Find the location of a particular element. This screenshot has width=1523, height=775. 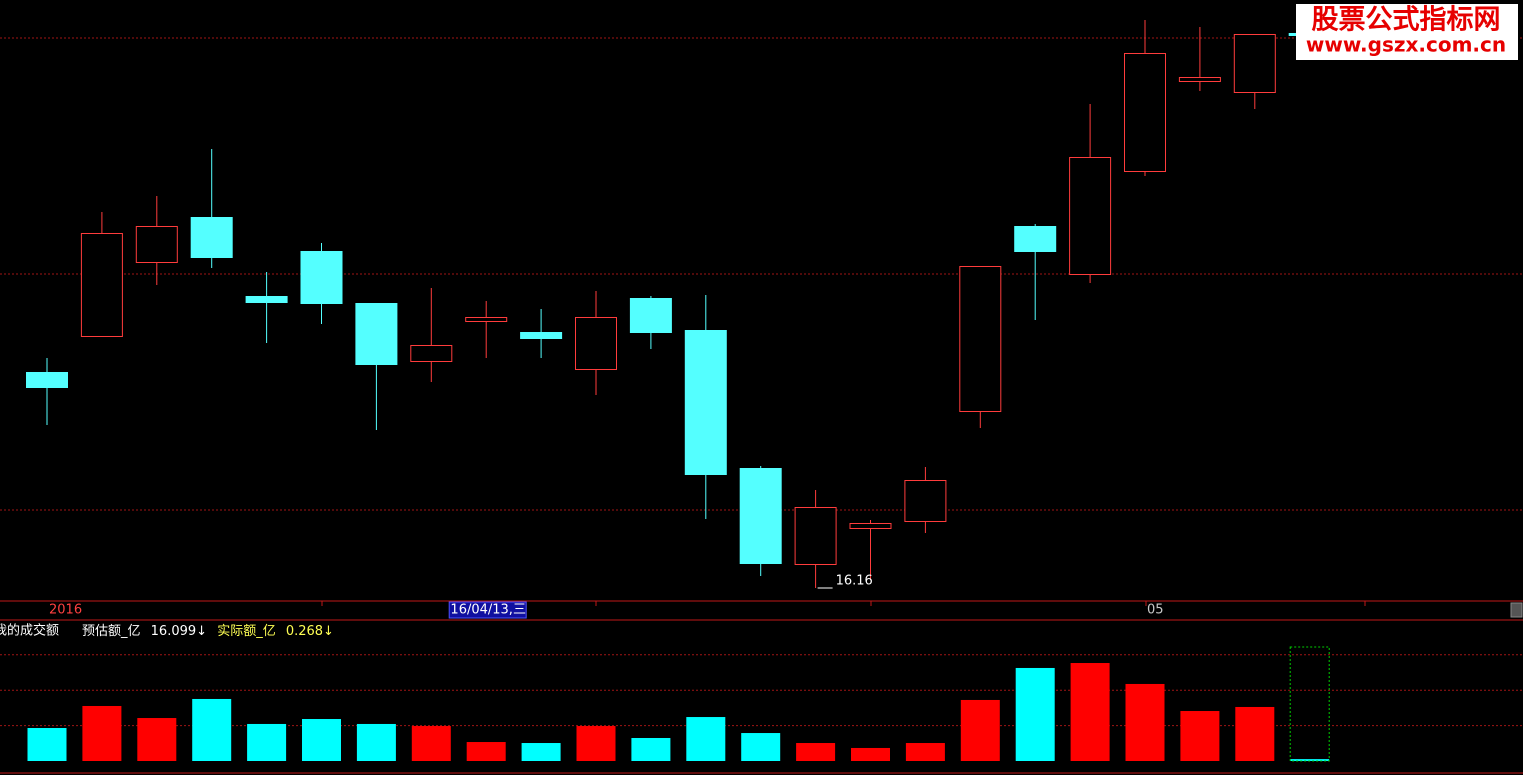

watermark-box is located at coordinates (1407, 32).